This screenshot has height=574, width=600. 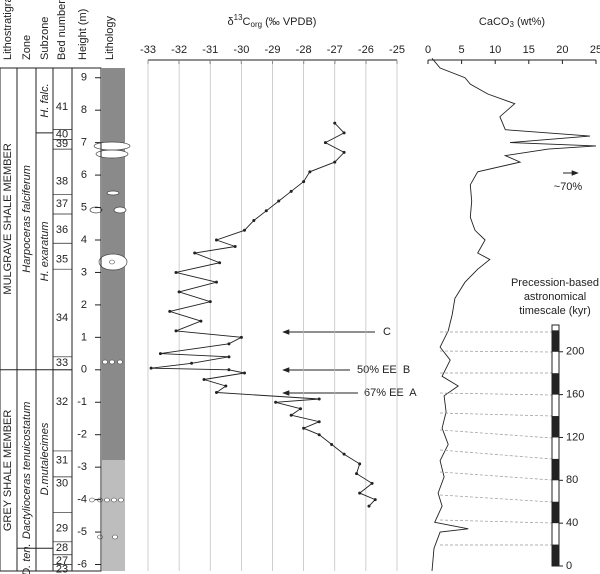 What do you see at coordinates (8, 470) in the screenshot?
I see `member: GREY SHALE MEMBER` at bounding box center [8, 470].